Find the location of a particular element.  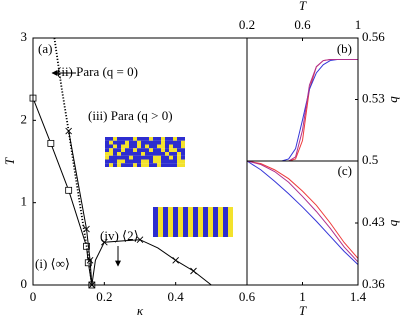

x-axis-label: T is located at coordinates (303, 6).